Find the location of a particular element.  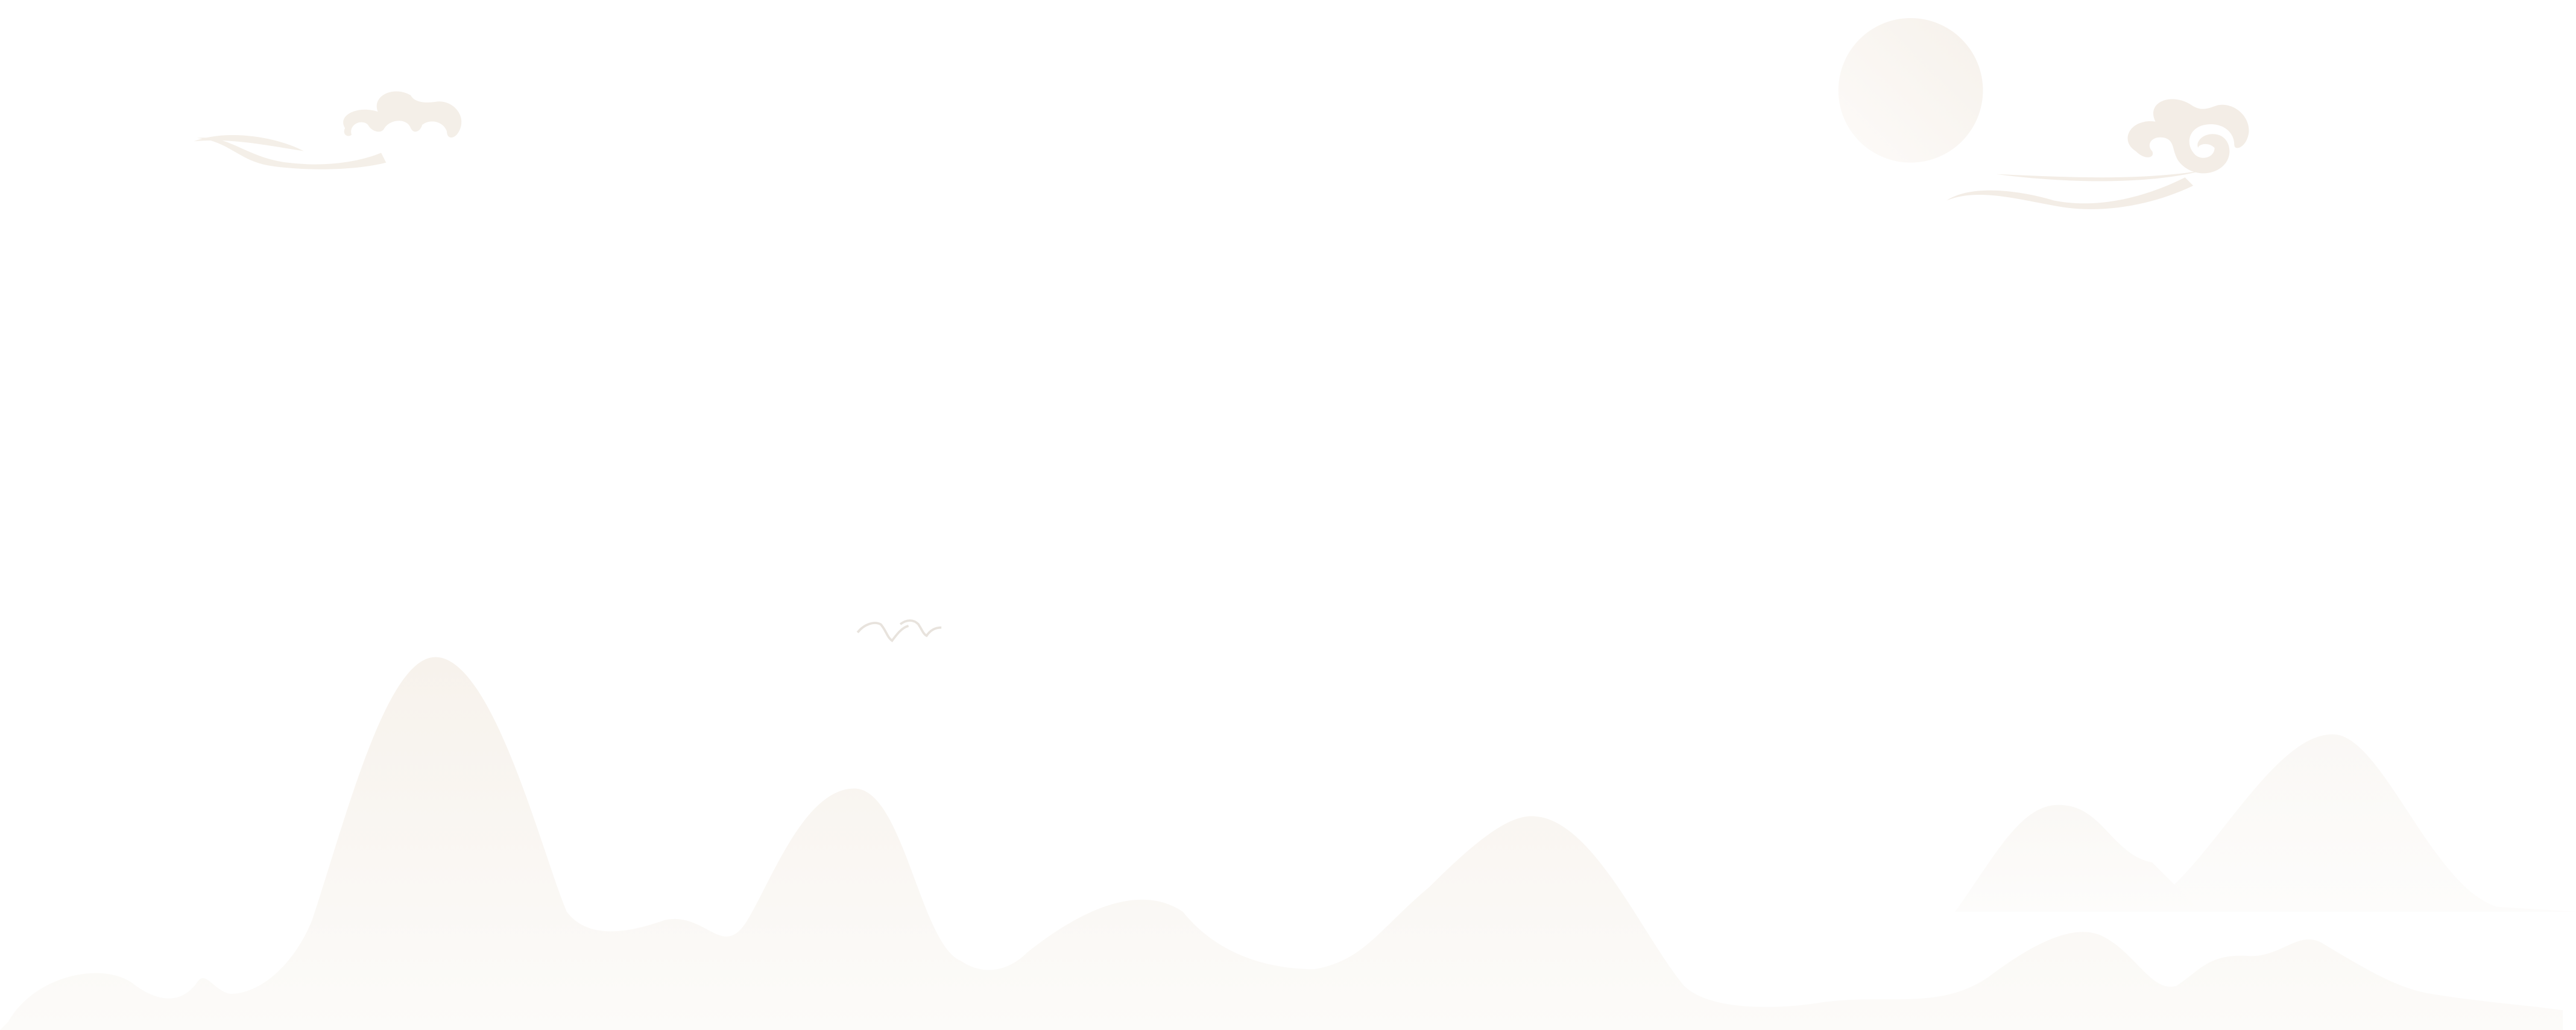

far-mountain is located at coordinates (2355, 823).